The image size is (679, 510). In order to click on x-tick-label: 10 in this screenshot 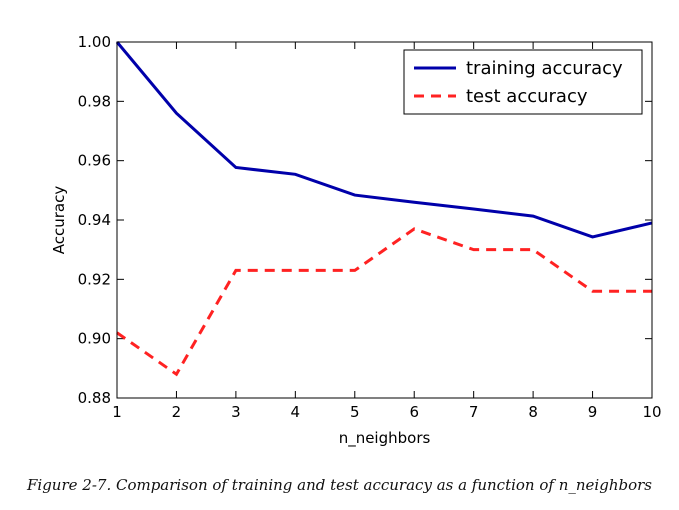, I will do `click(651, 412)`.